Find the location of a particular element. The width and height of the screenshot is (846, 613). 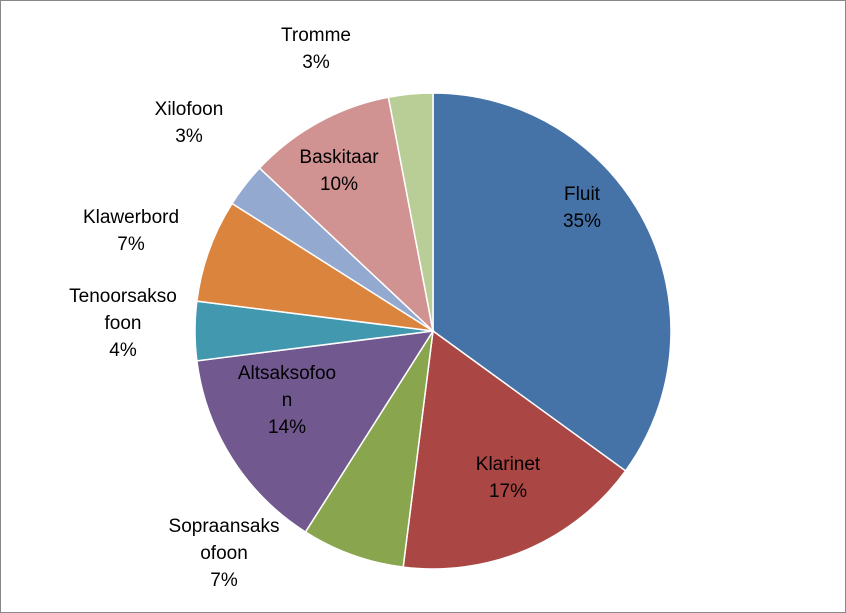

slice-label: Klarinet is located at coordinates (508, 464).